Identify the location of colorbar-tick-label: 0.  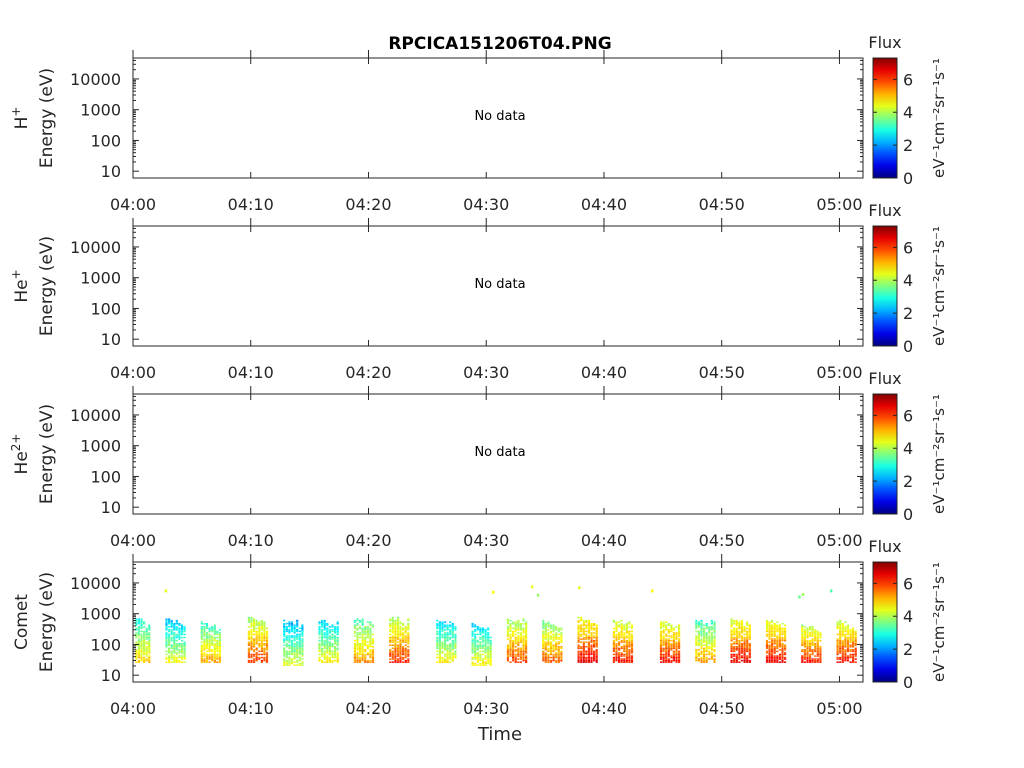
(908, 178).